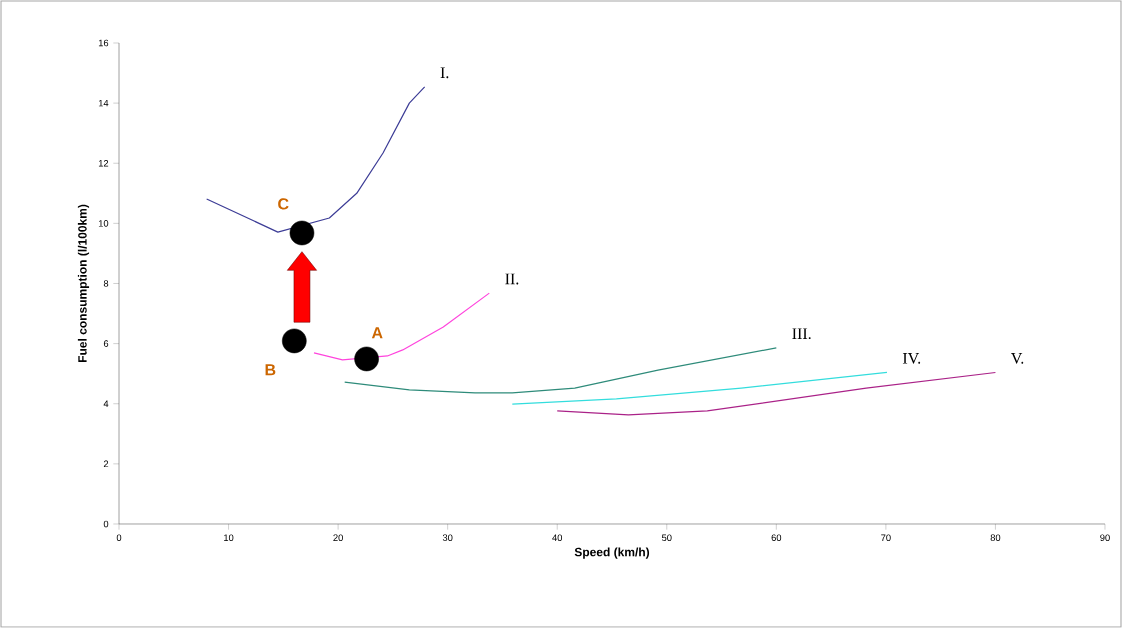  Describe the element at coordinates (106, 464) in the screenshot. I see `y-tick-label: 2` at that location.